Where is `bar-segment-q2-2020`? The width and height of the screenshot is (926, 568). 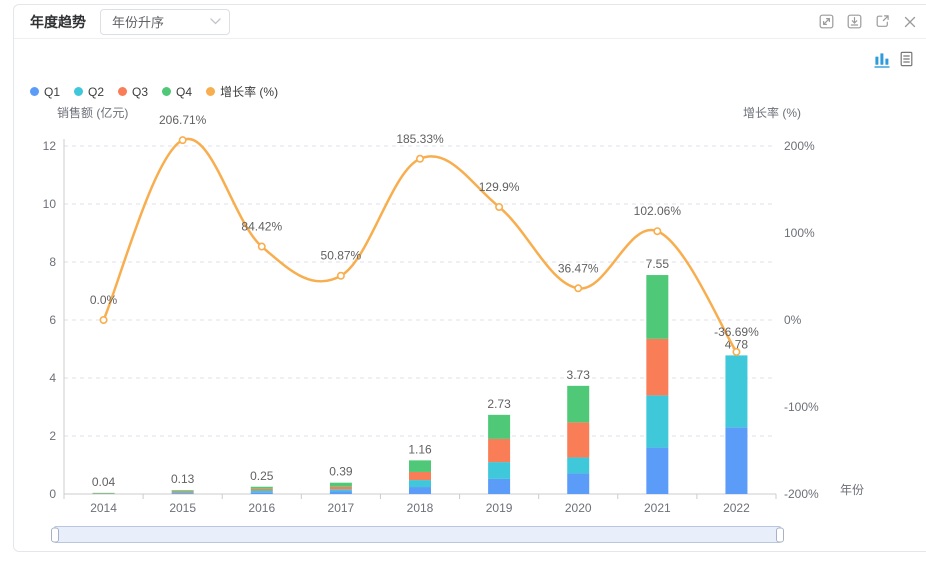 bar-segment-q2-2020 is located at coordinates (578, 465).